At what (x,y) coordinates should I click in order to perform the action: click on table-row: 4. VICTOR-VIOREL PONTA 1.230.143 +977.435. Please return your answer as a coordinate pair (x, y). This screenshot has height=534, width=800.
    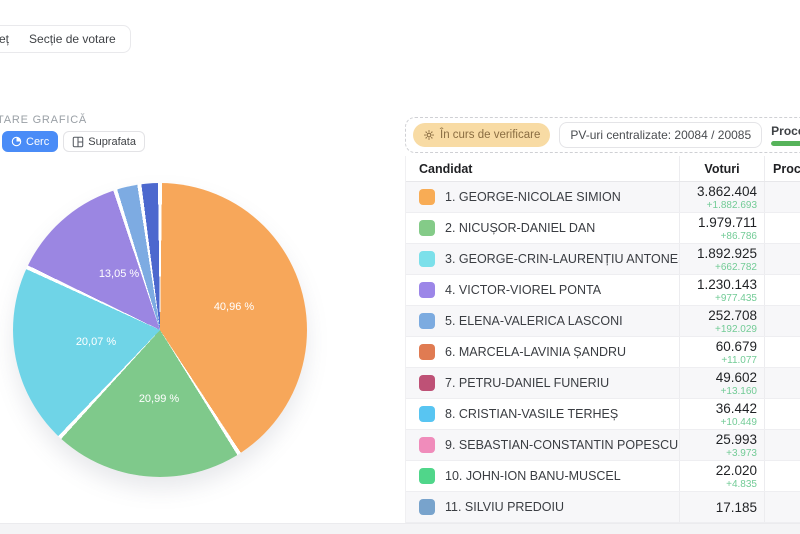
    Looking at the image, I should click on (603, 290).